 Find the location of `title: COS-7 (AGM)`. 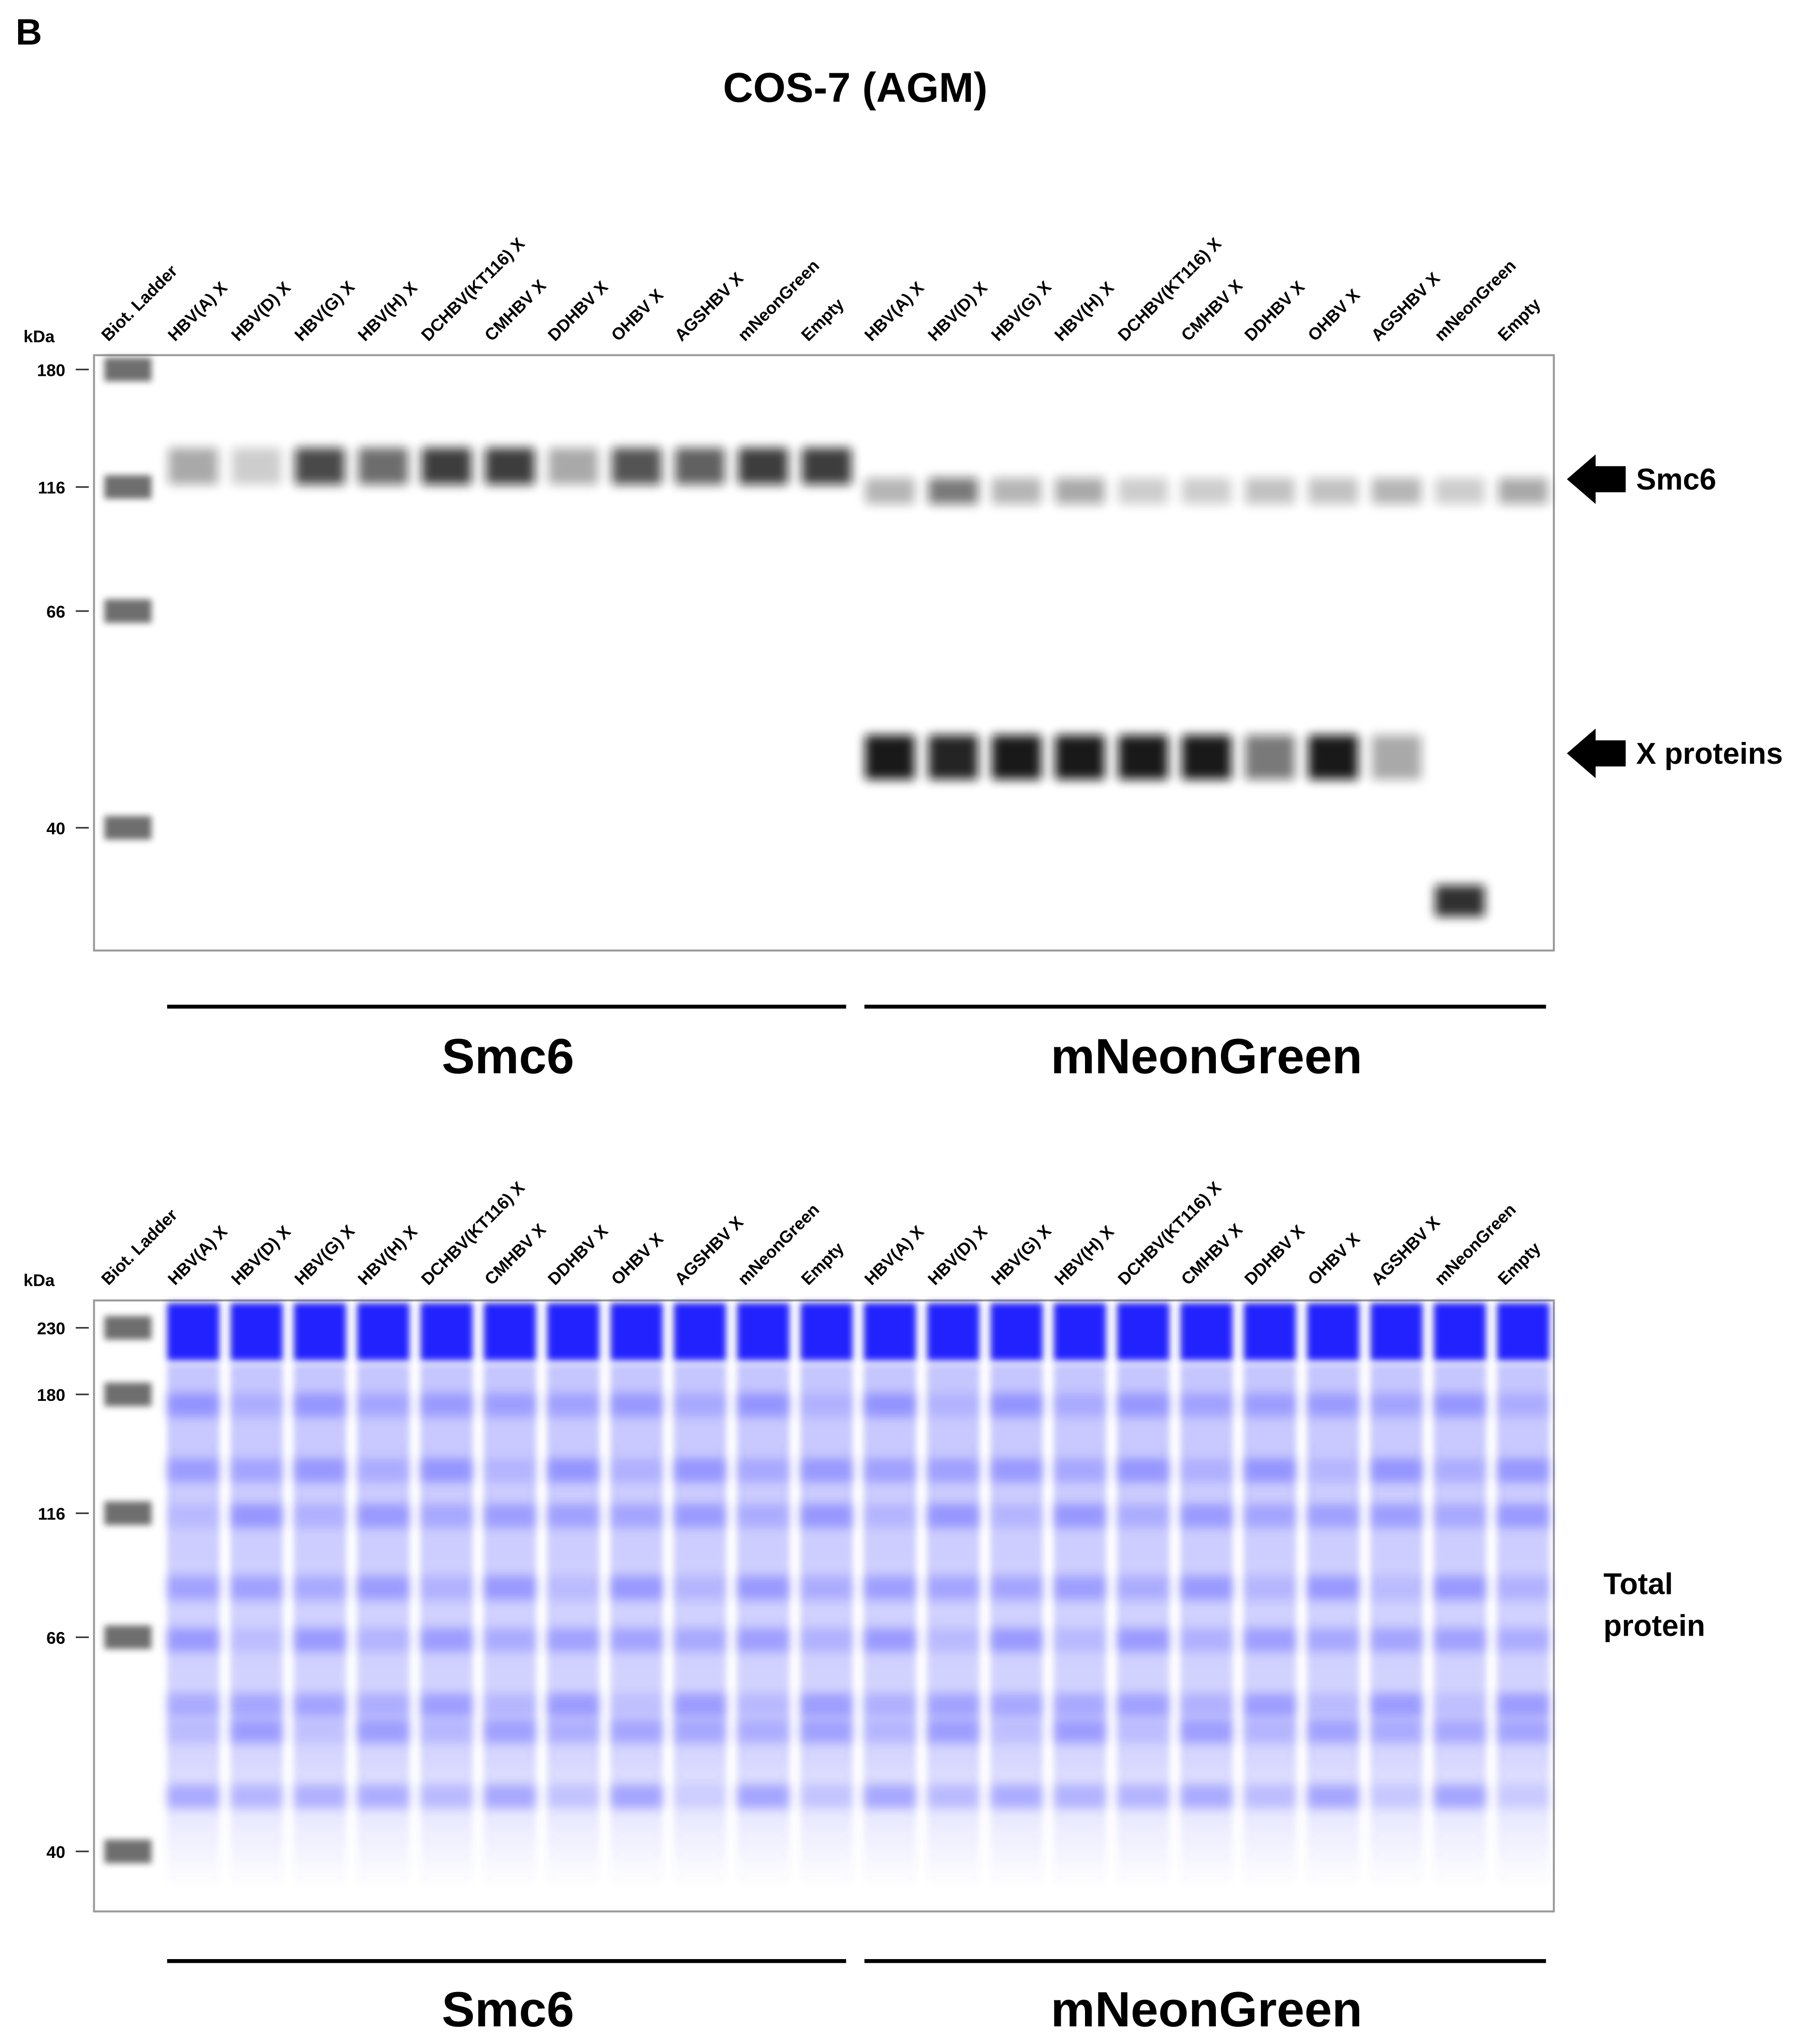

title: COS-7 (AGM) is located at coordinates (856, 87).